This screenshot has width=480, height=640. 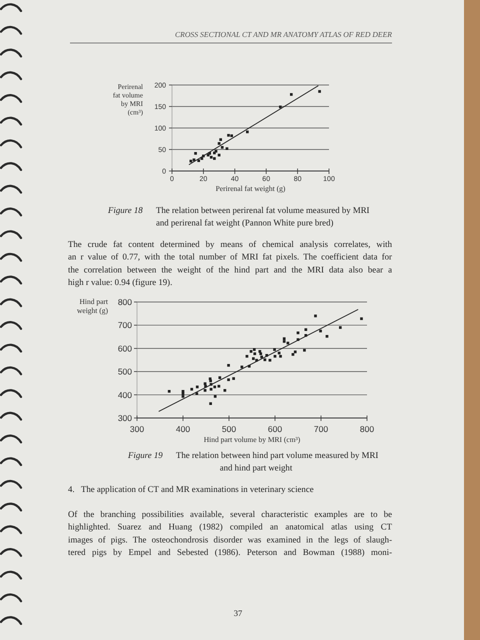 What do you see at coordinates (230, 533) in the screenshot?
I see `text: Of the branching possibilities available, several characteristic examples are to be highlighted. Suarez and Huang (1982) compiled an anatomical atlas using CT images of pigs. The osteochondrosis disorder was examined in the legs of slaugh- tered pigs by Empel and Sebested (1986). Peterson and Bowman (1988) moni-` at bounding box center [230, 533].